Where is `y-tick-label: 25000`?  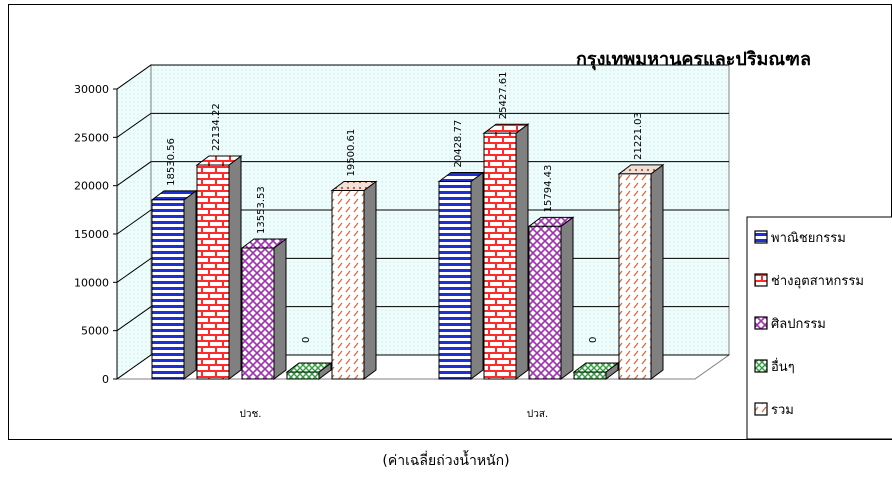
y-tick-label: 25000 is located at coordinates (91, 137).